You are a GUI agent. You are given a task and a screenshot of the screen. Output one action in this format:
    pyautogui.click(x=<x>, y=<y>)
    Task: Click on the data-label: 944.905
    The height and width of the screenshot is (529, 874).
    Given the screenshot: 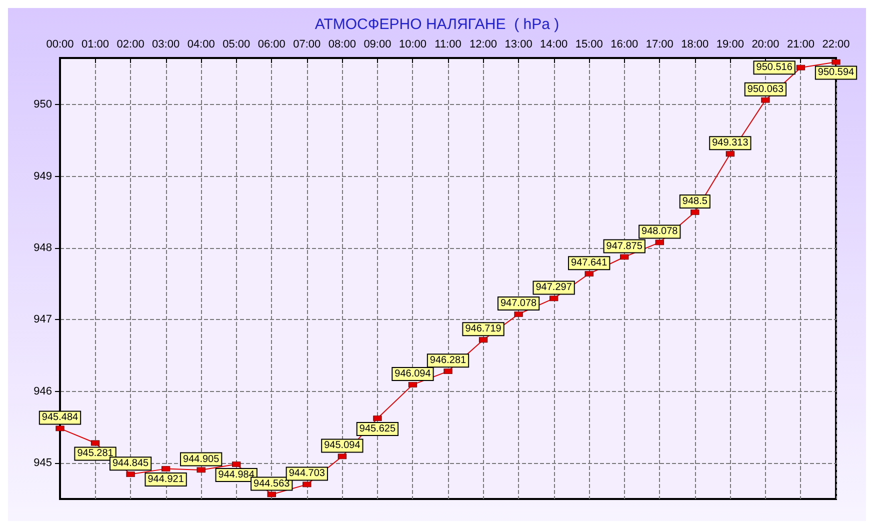 What is the action you would take?
    pyautogui.click(x=201, y=459)
    